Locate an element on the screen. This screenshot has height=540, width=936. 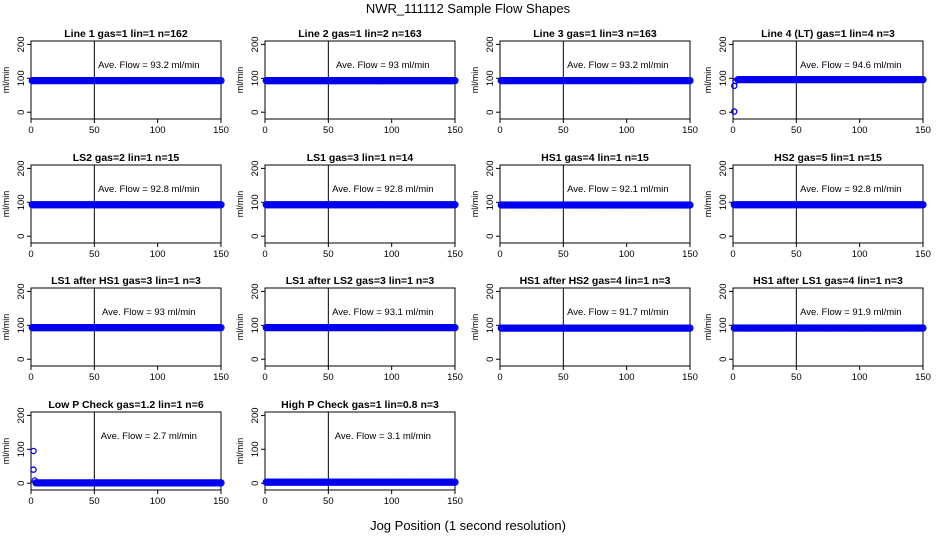
panel-title: LS2 gas=2 lin=1 n=15 is located at coordinates (126, 158).